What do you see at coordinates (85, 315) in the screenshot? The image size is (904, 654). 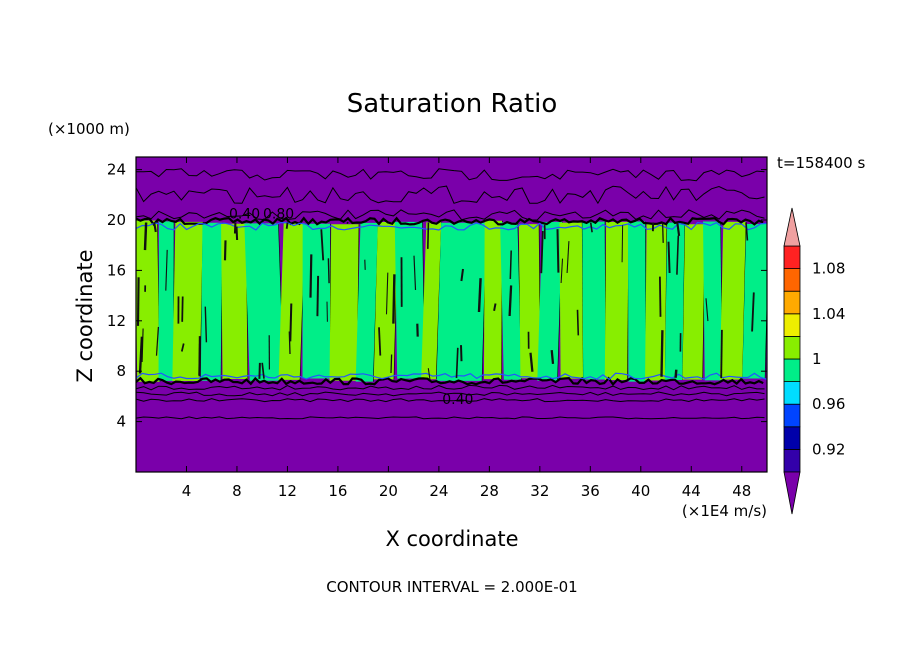 I see `y-axis-label: Z coordinate` at bounding box center [85, 315].